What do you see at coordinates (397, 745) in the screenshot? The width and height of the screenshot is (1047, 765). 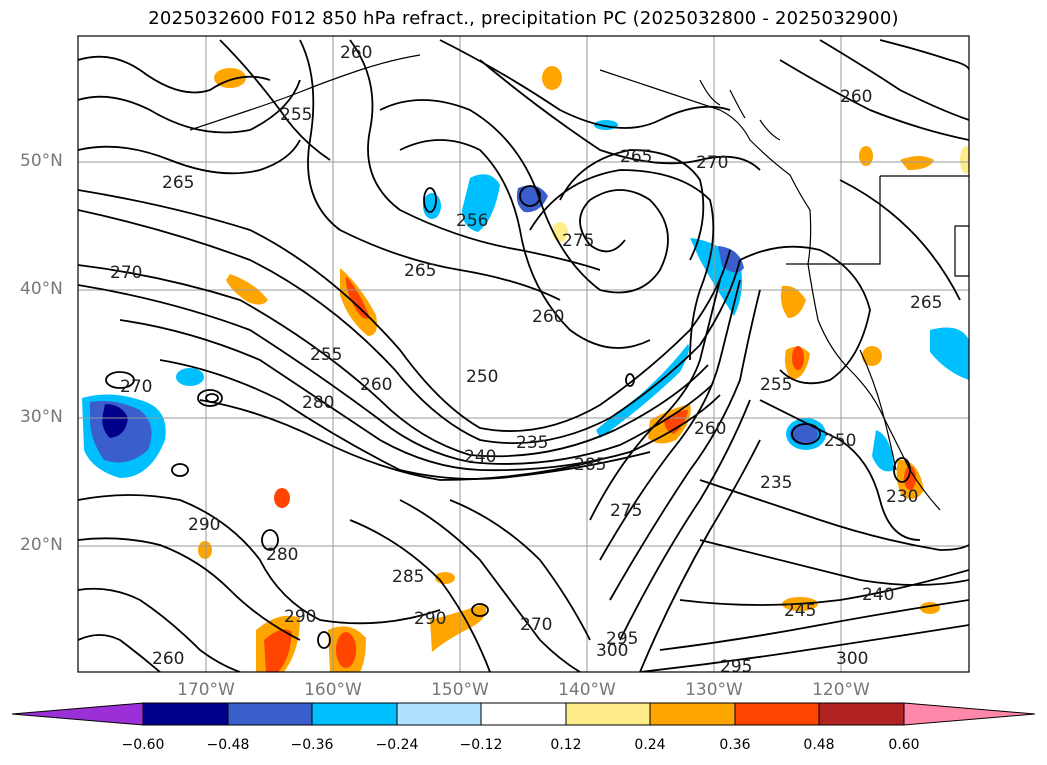 I see `colorbar-tick-label: −0.24` at bounding box center [397, 745].